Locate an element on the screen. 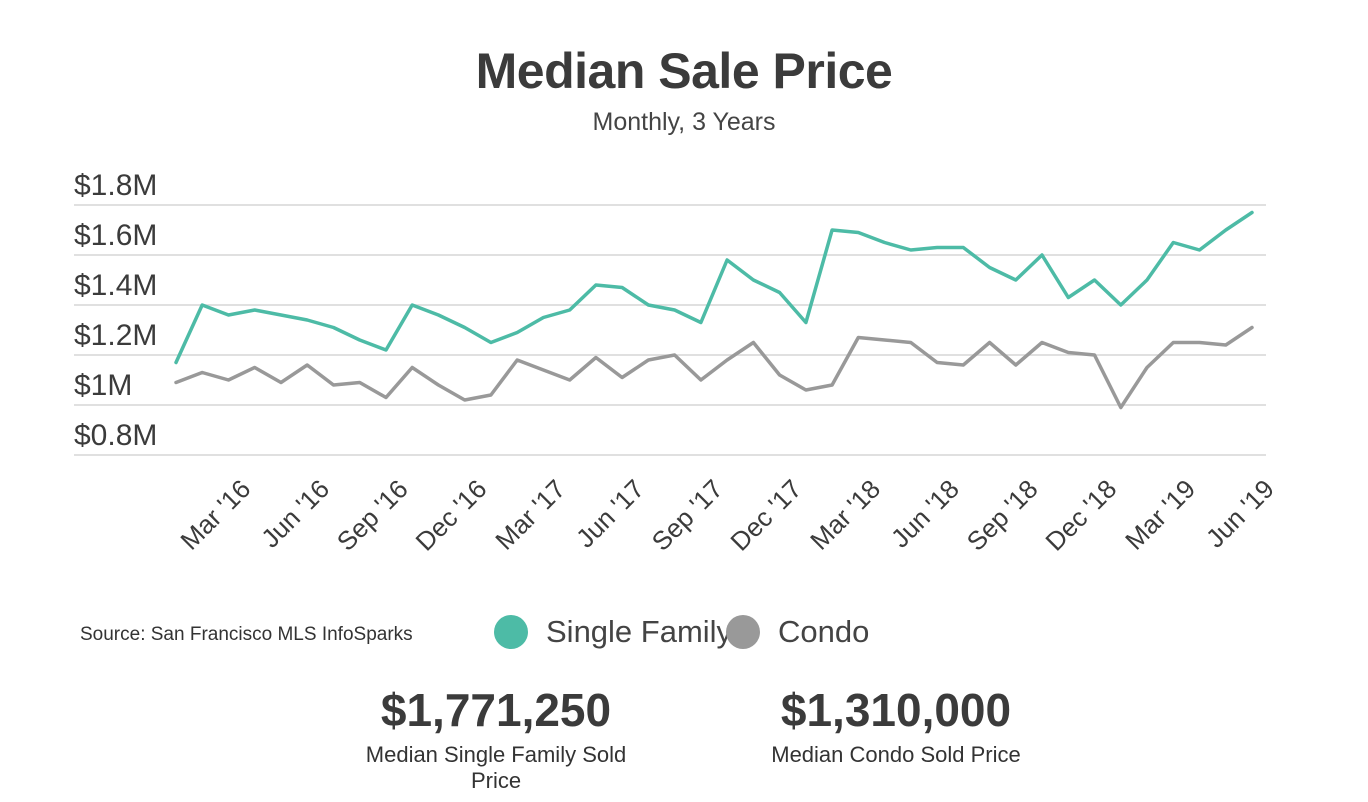  source-note: Source: San Francisco MLS InfoSparks is located at coordinates (246, 634).